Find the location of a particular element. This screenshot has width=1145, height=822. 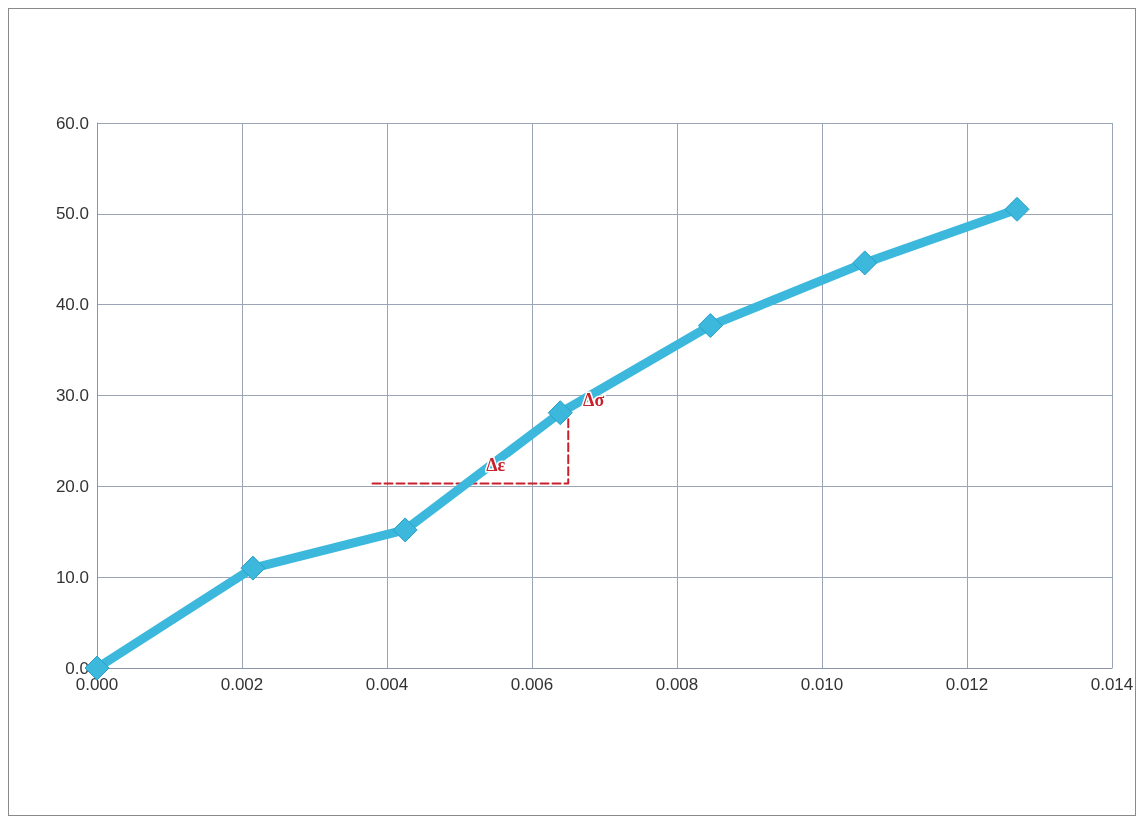

y-tick-label: 50.0 is located at coordinates (72, 214).